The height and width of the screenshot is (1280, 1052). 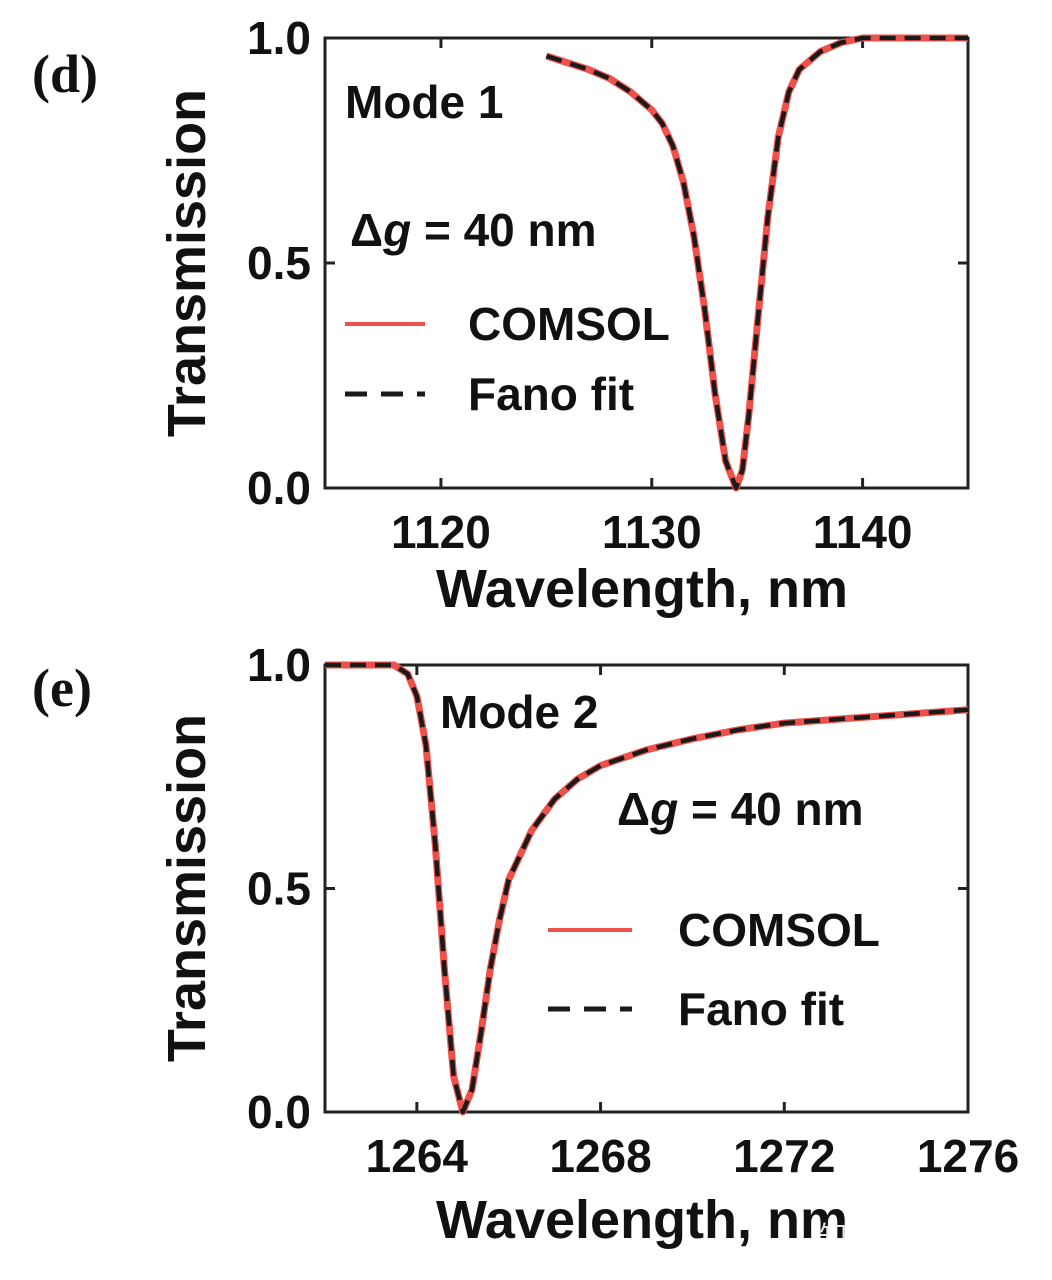 What do you see at coordinates (863, 532) in the screenshot?
I see `x-tick-label: 1140` at bounding box center [863, 532].